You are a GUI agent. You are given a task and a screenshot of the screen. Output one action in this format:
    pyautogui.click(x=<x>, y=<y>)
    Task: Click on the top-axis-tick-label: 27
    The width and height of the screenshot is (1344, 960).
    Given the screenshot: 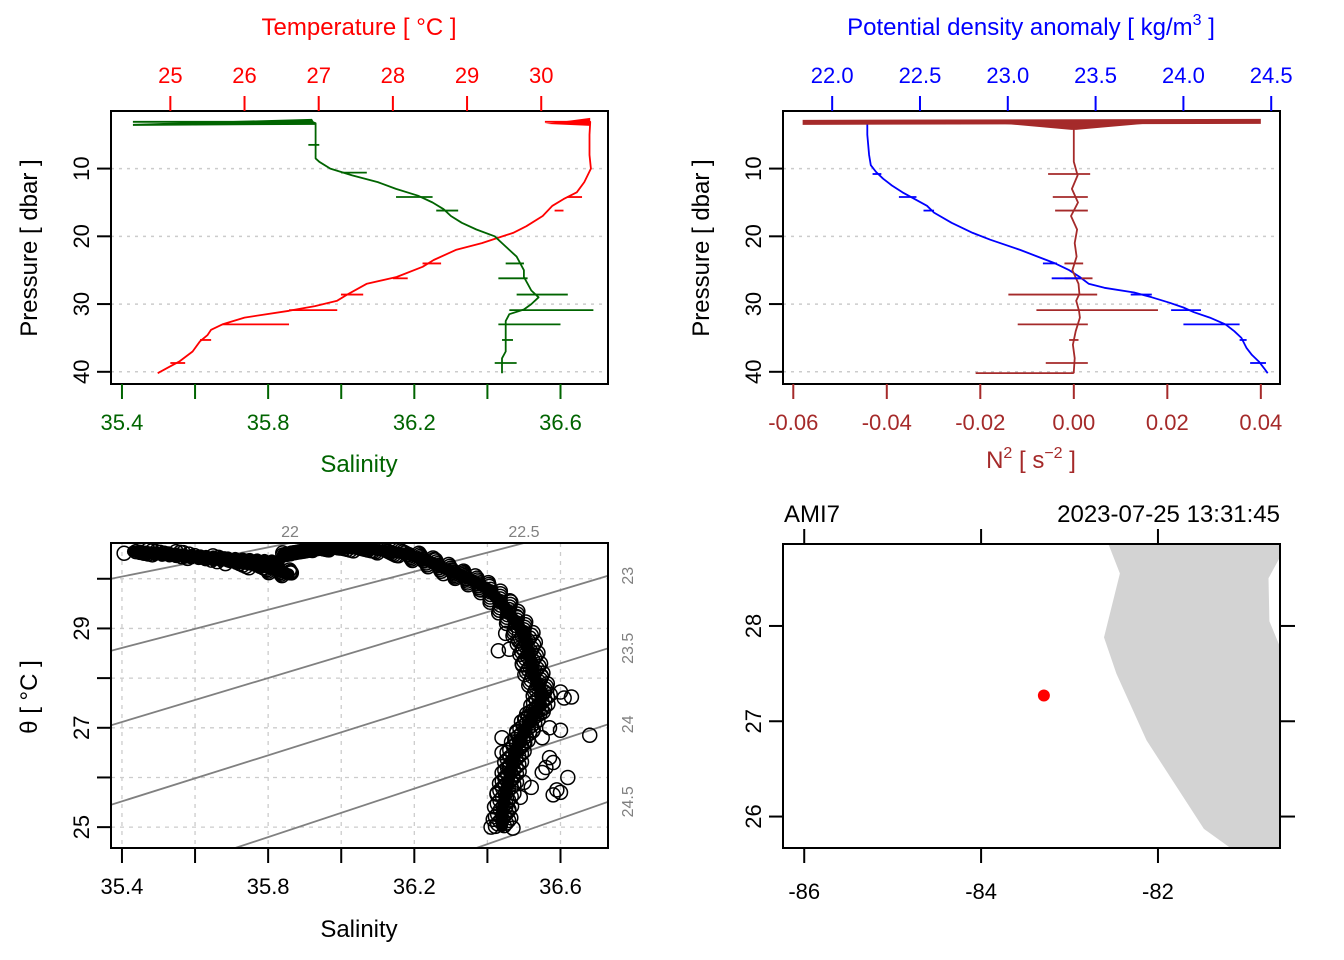 What is the action you would take?
    pyautogui.click(x=318, y=75)
    